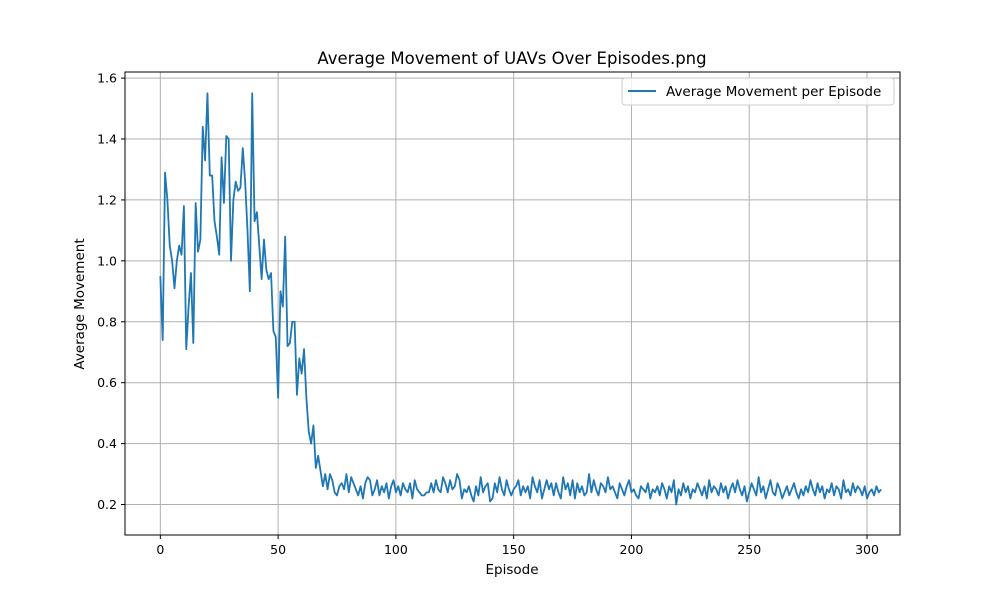 Image resolution: width=1000 pixels, height=604 pixels. Describe the element at coordinates (396, 549) in the screenshot. I see `x-tick-label: 100` at that location.